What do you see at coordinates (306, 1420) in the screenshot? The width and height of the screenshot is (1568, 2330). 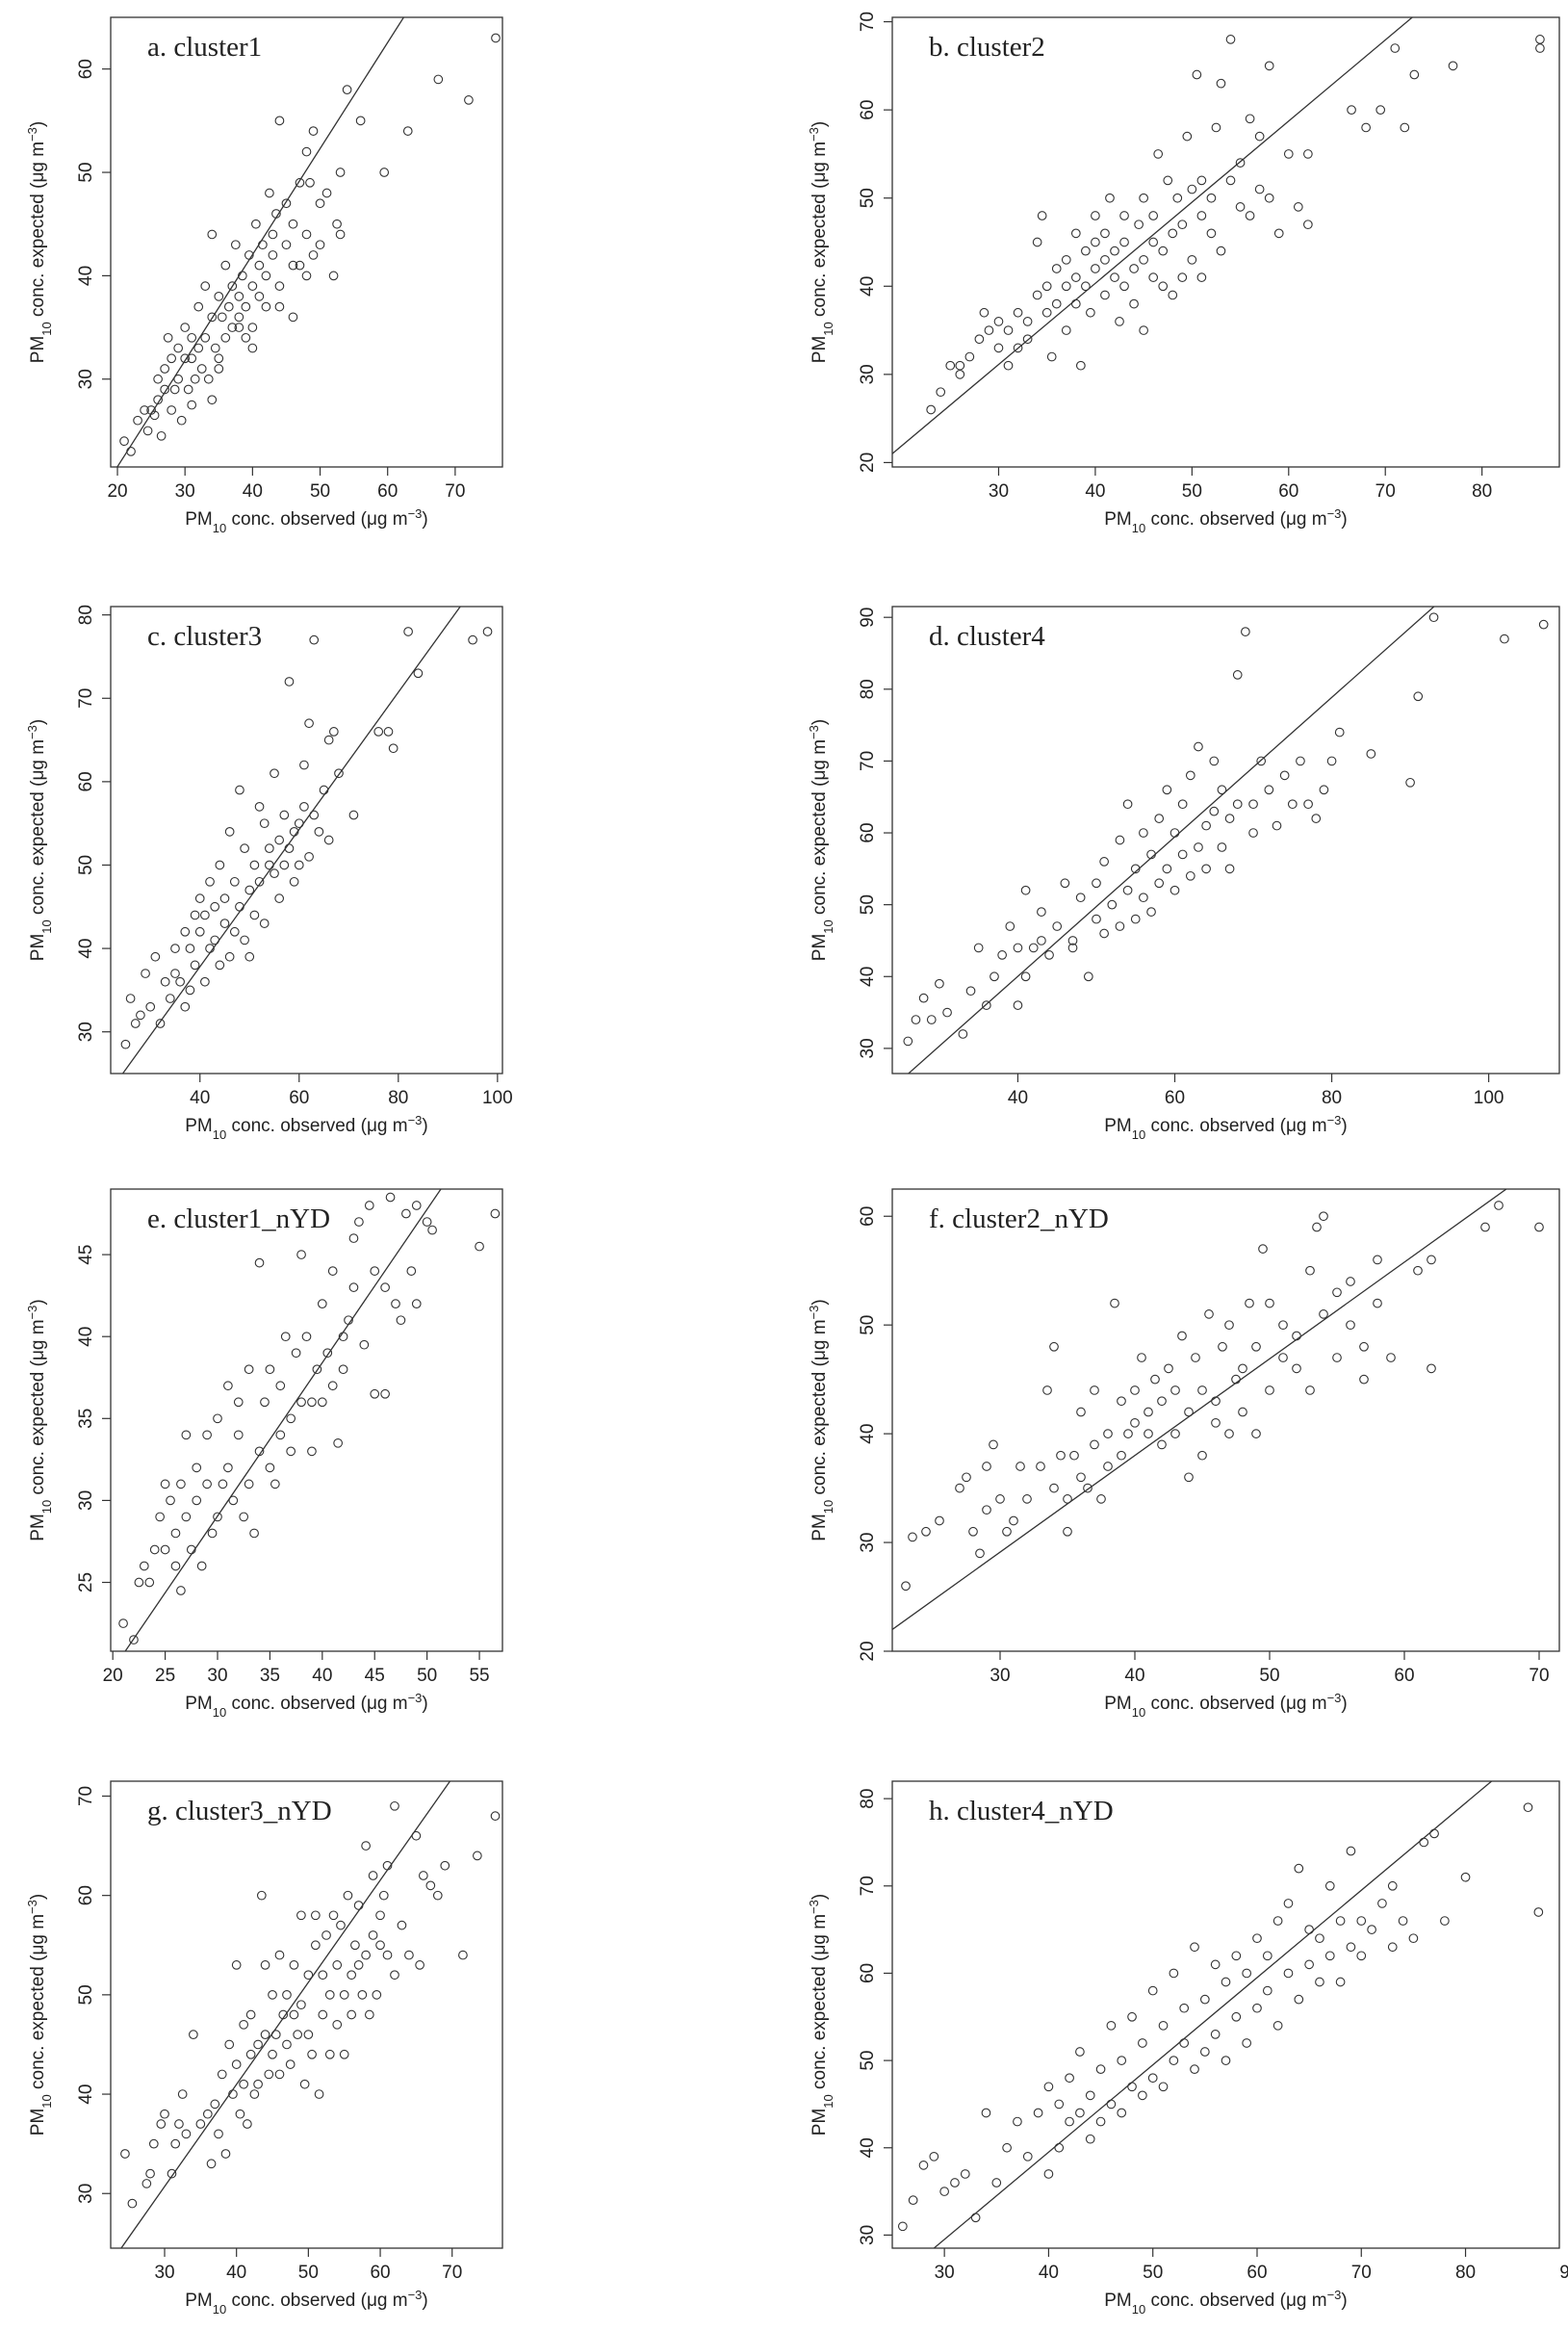 I see `plot-frame` at bounding box center [306, 1420].